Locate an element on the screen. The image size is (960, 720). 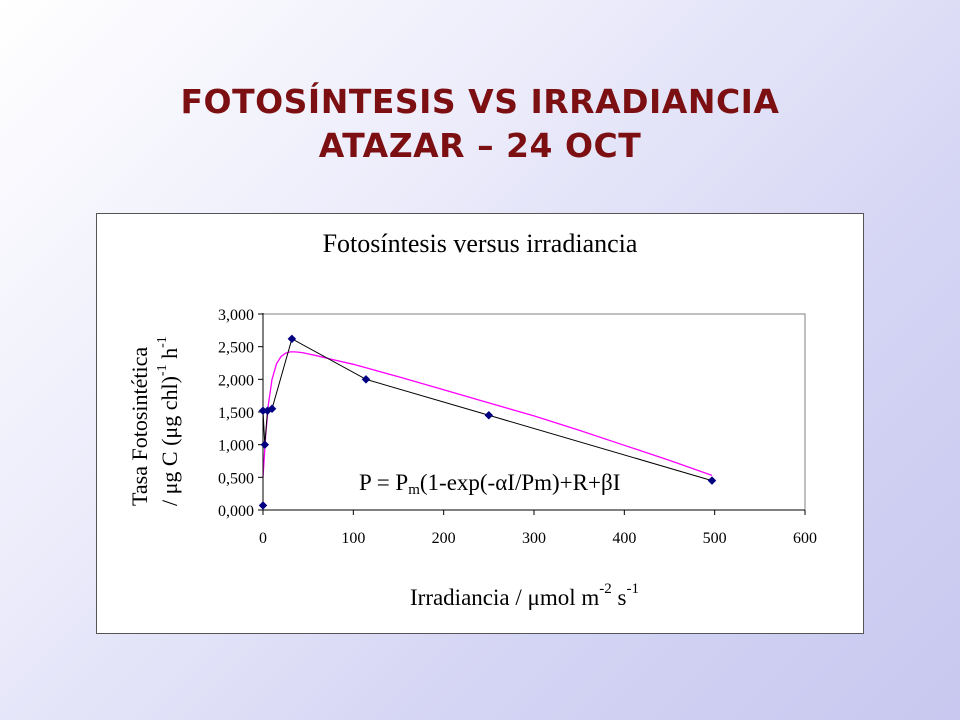
y-label-part-b: g C ( is located at coordinates (169, 461).